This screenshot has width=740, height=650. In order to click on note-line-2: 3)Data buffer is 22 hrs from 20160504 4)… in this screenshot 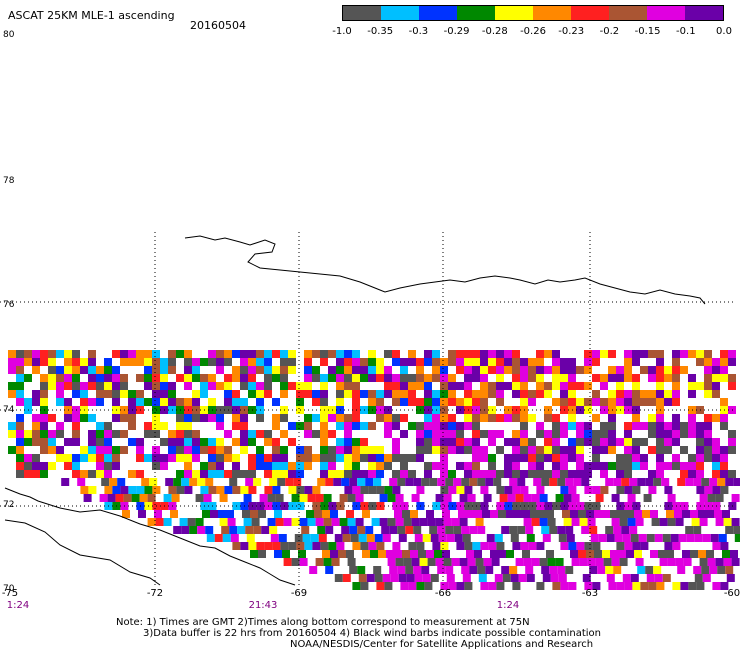, I will do `click(372, 633)`.